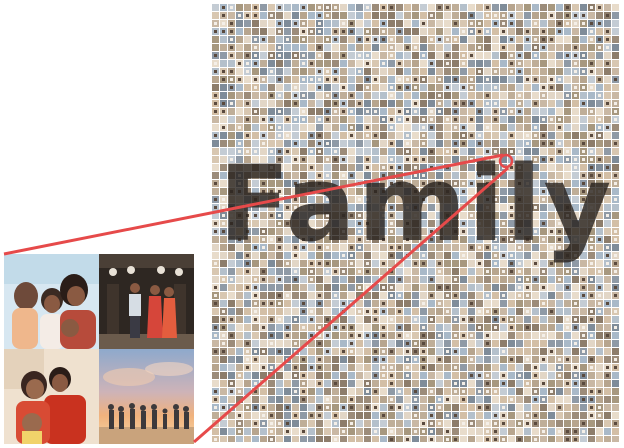  Describe the element at coordinates (146, 301) in the screenshot. I see `couple-traditional-dress-photo` at that location.